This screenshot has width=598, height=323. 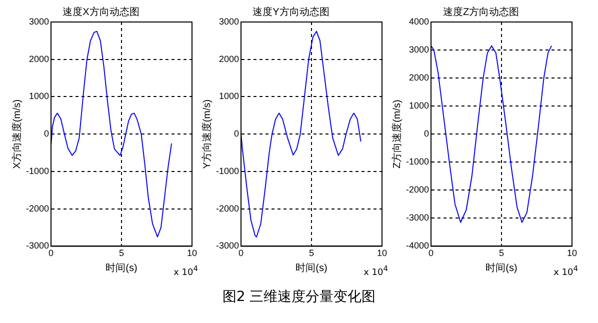 What do you see at coordinates (481, 12) in the screenshot?
I see `chart-title: 速度Z方向动态图` at bounding box center [481, 12].